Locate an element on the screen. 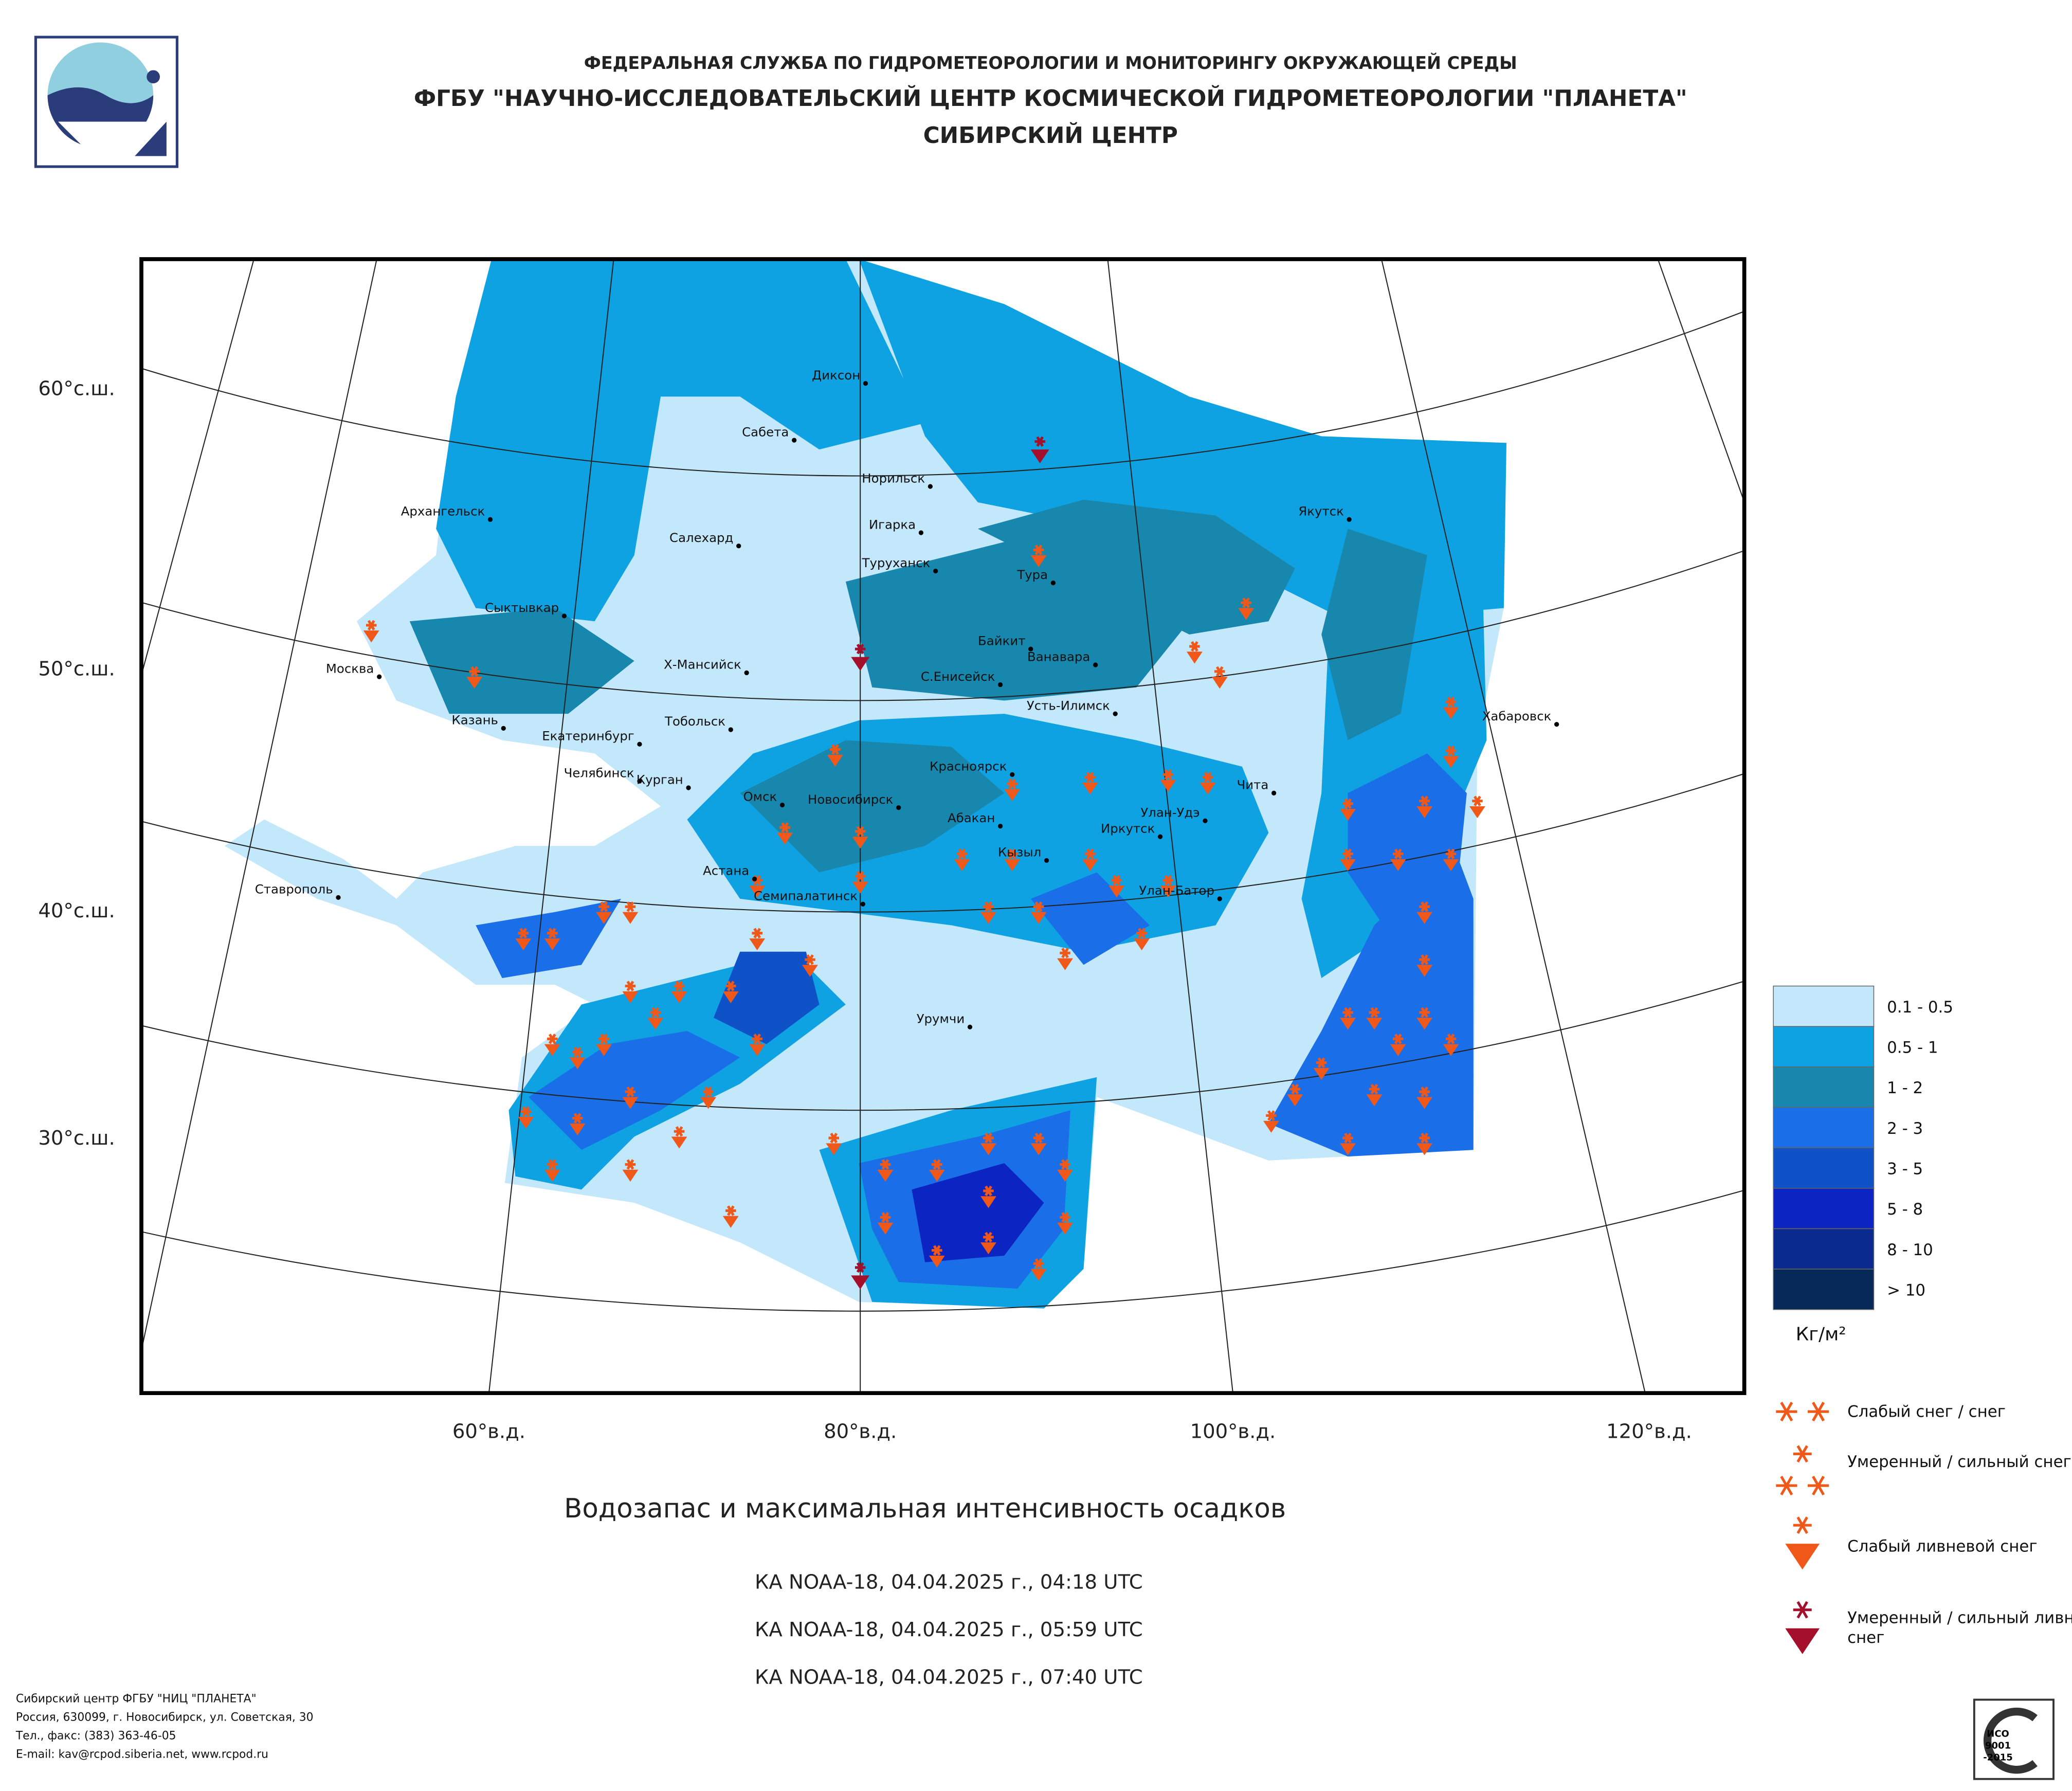 The height and width of the screenshot is (1791, 2072). legend-label: 0.5 - 1 is located at coordinates (1912, 1048).